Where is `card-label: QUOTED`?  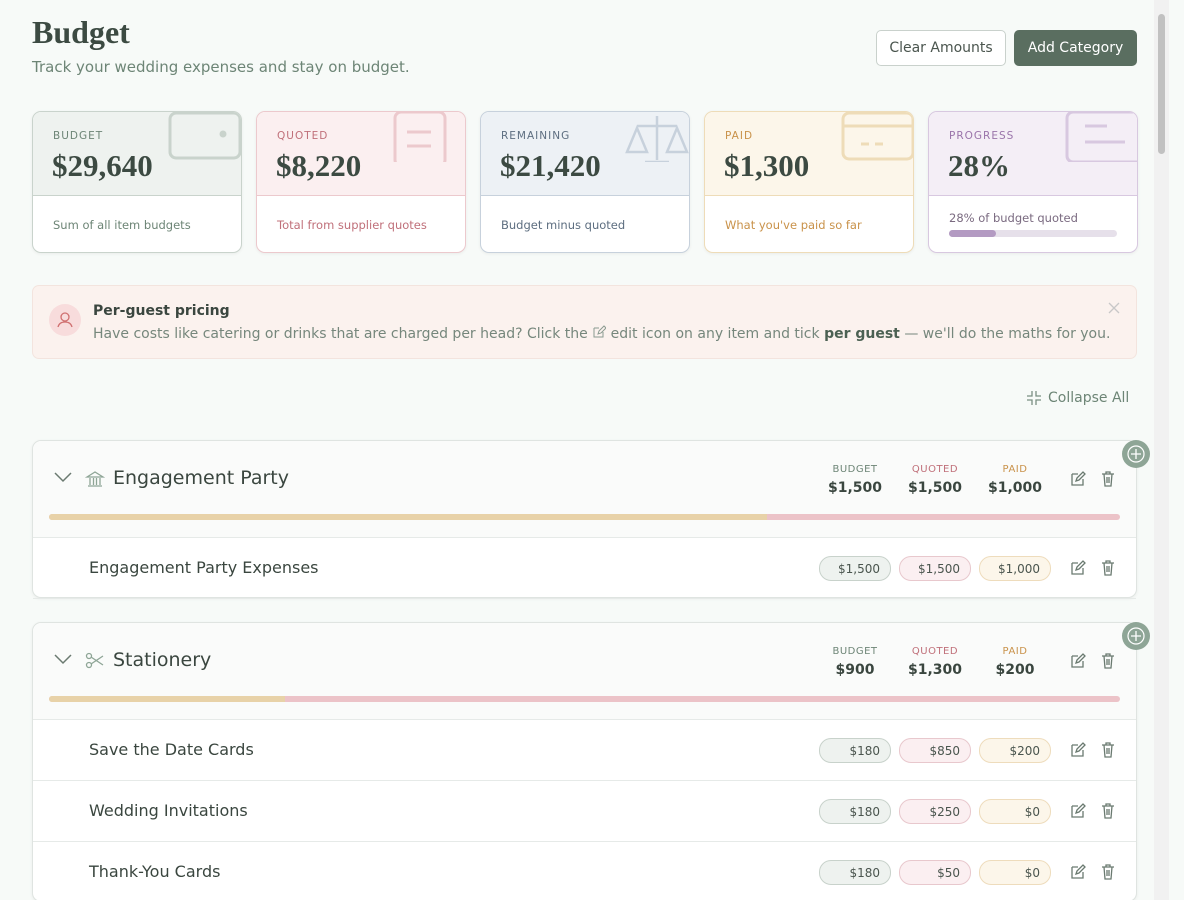 card-label: QUOTED is located at coordinates (303, 136).